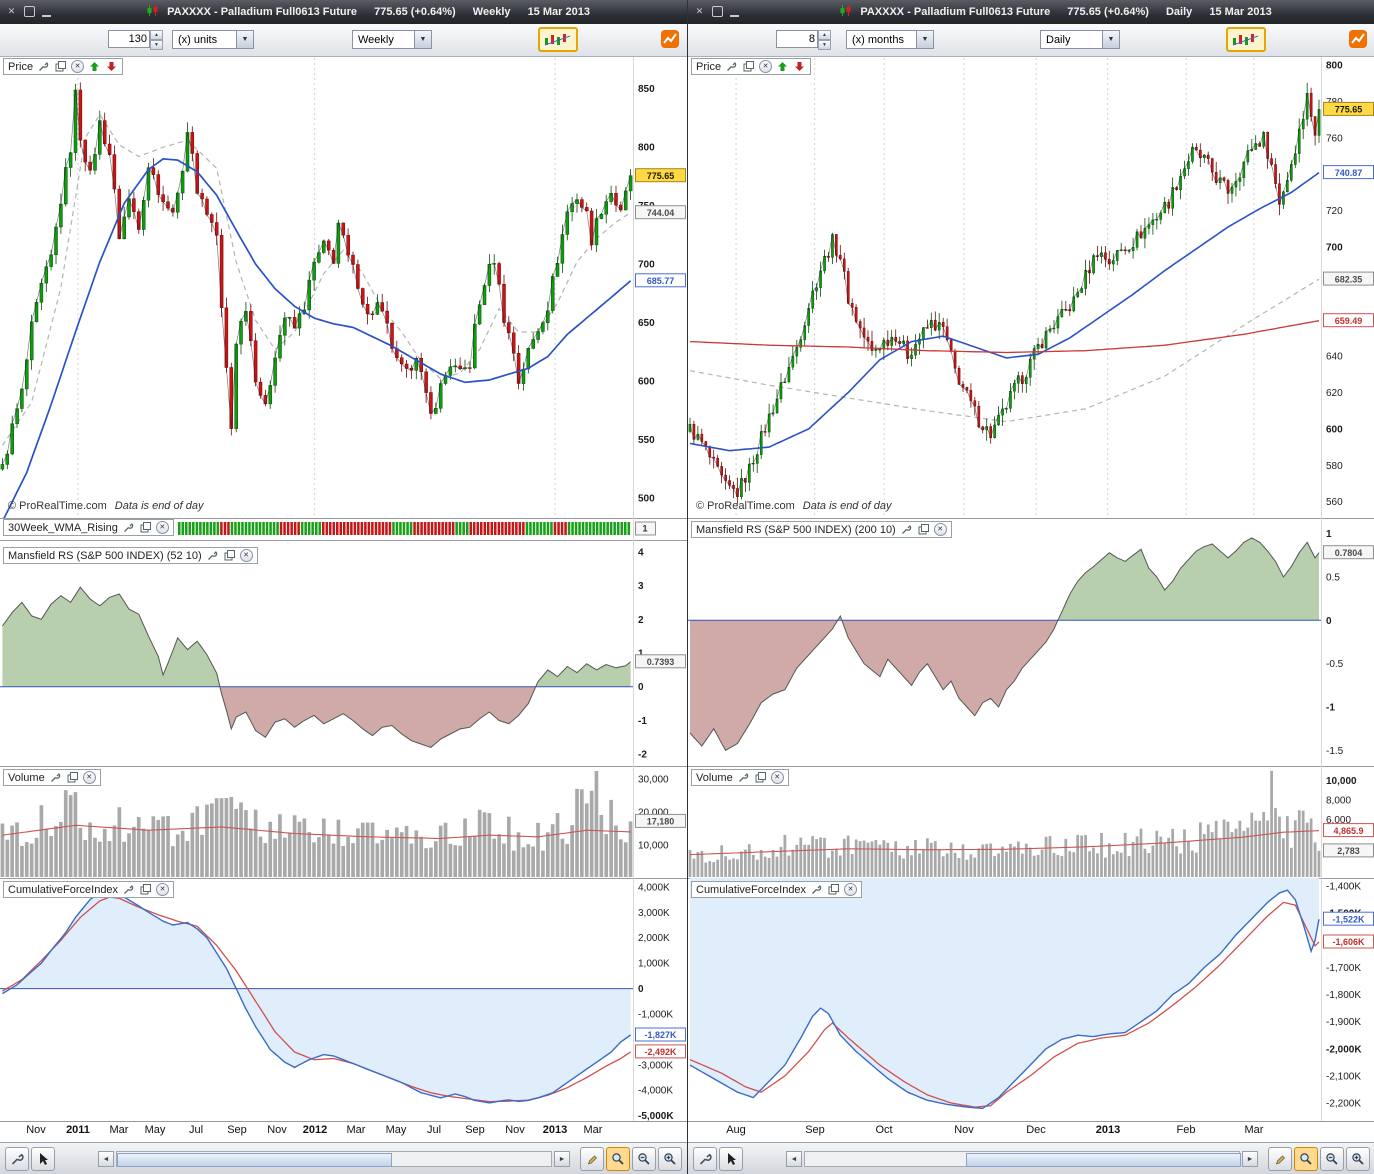 This screenshot has height=1174, width=1374. I want to click on x-axis-label: 2011, so click(78, 1130).